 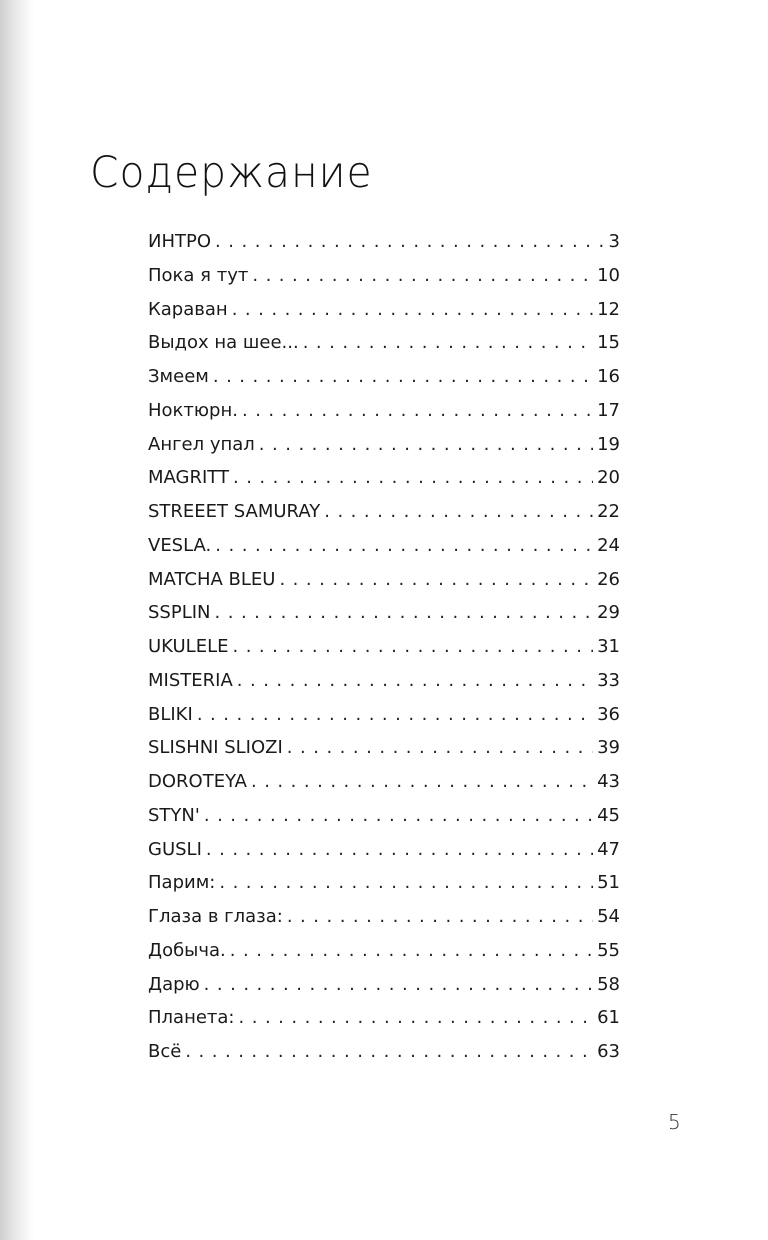 What do you see at coordinates (180, 241) in the screenshot?
I see `toc-entry-title: ИНТРО` at bounding box center [180, 241].